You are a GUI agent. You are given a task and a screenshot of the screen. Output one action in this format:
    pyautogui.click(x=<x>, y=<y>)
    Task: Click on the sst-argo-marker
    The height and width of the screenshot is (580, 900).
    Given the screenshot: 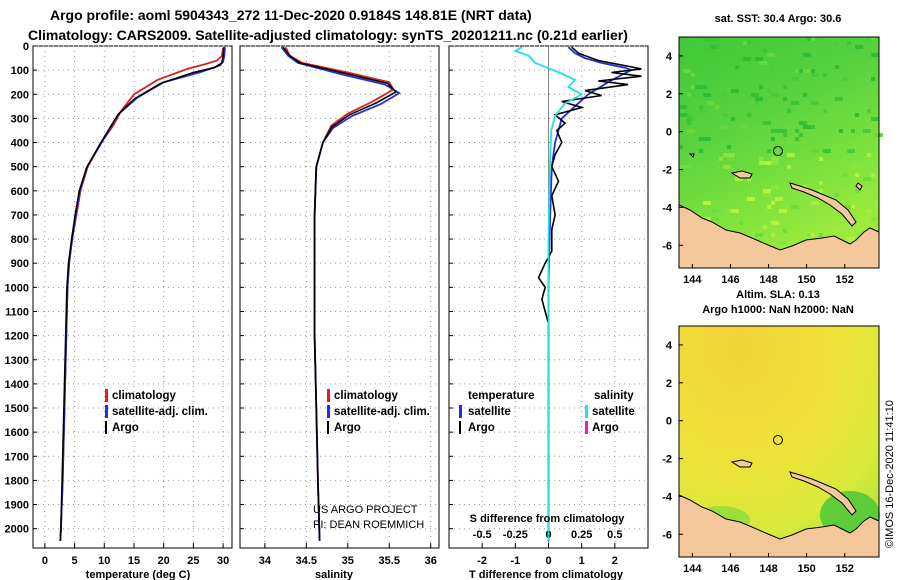 What is the action you would take?
    pyautogui.click(x=778, y=151)
    